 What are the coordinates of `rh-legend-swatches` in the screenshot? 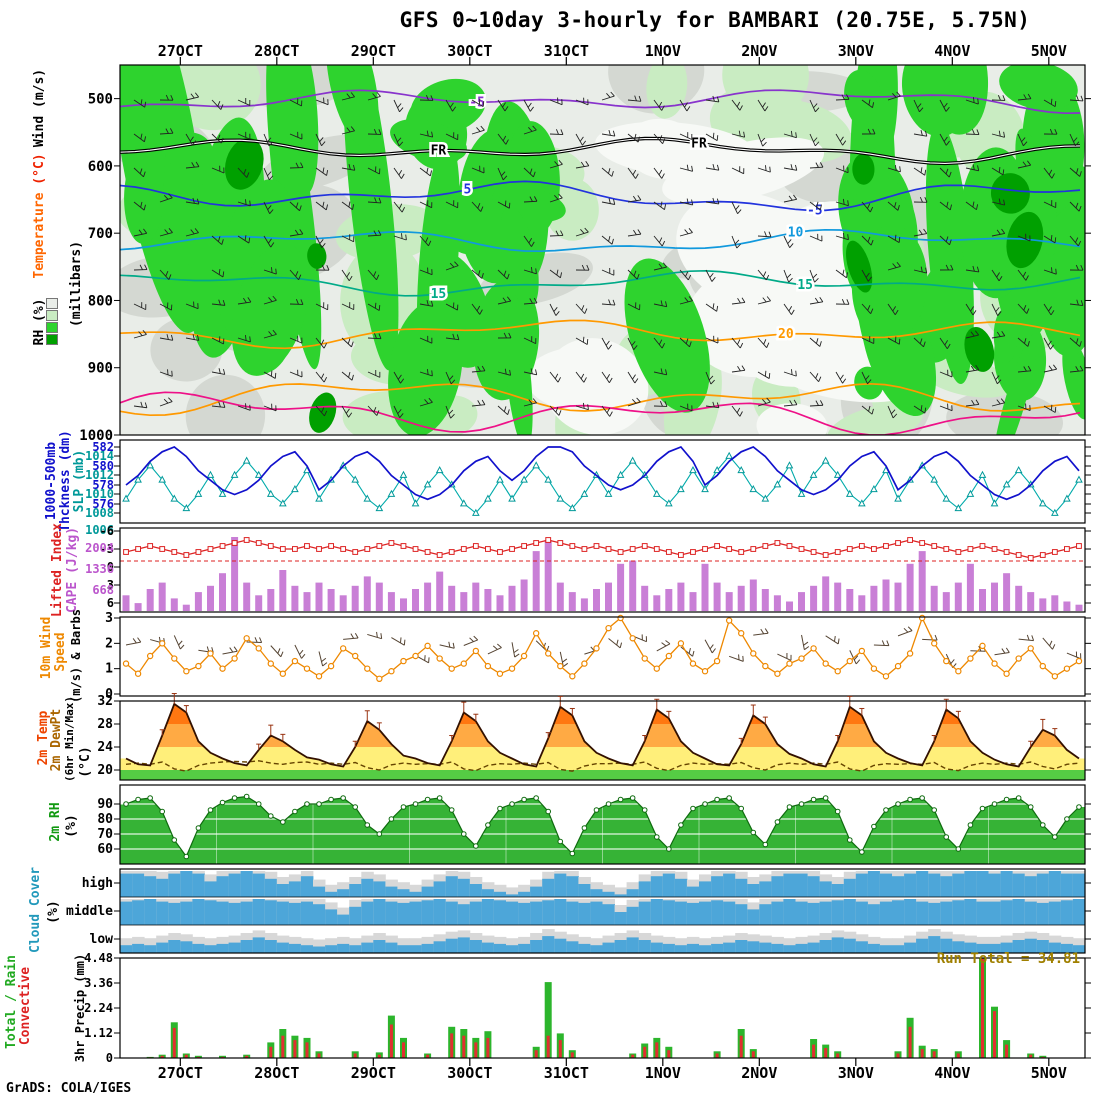 It's located at (52, 322).